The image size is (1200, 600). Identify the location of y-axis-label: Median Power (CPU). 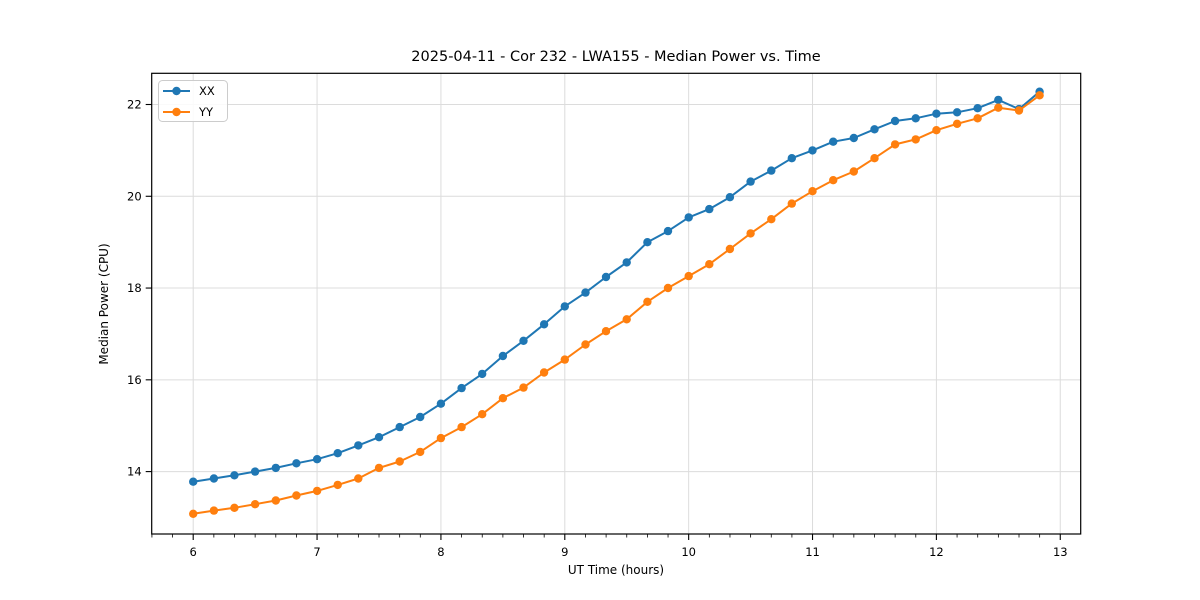
(104, 303).